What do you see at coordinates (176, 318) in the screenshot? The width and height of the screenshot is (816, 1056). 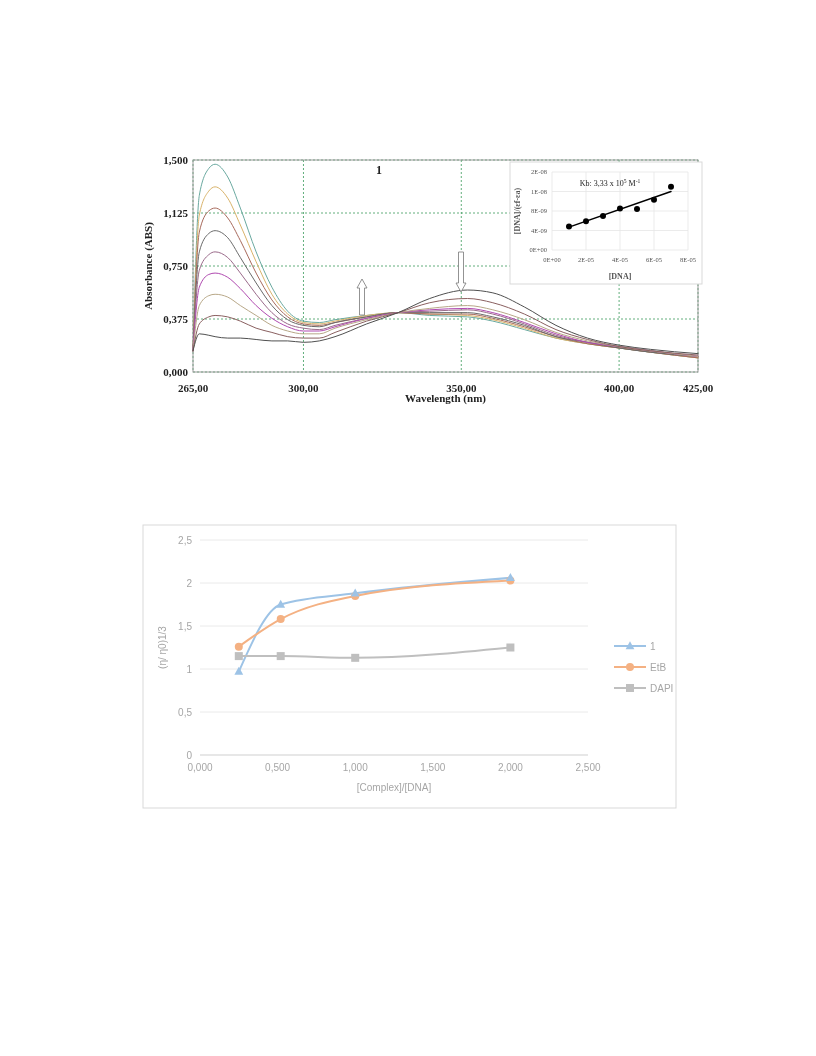 I see `y-tick-label: 0,375` at bounding box center [176, 318].